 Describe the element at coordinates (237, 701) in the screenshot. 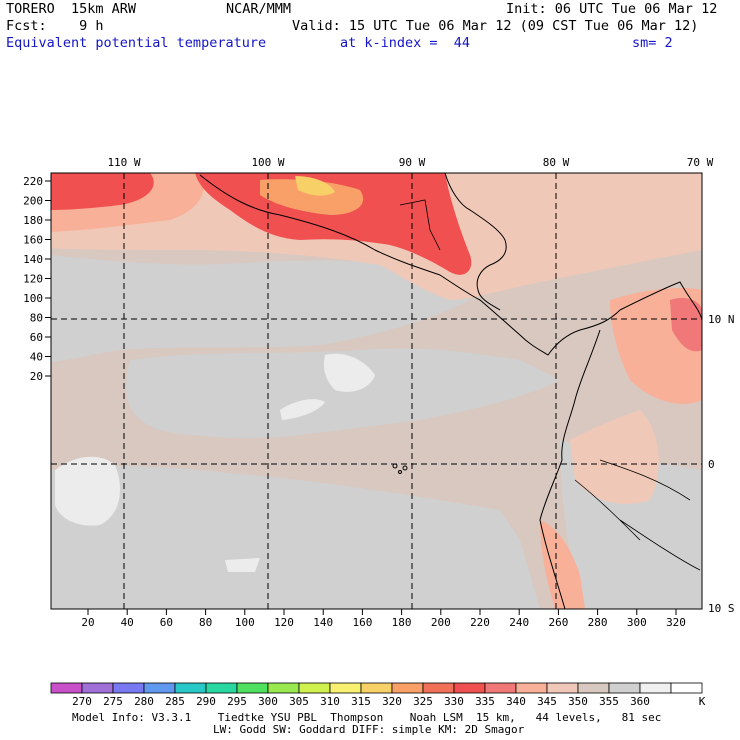

I see `colorbar-label: 295` at that location.